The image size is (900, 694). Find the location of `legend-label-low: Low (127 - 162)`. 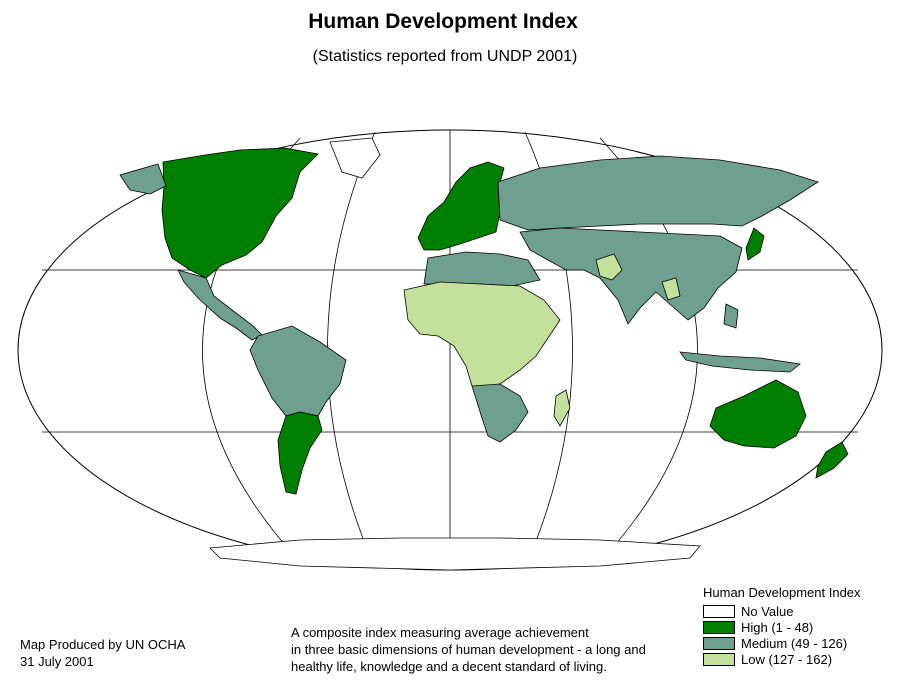

legend-label-low: Low (127 - 162) is located at coordinates (787, 659).